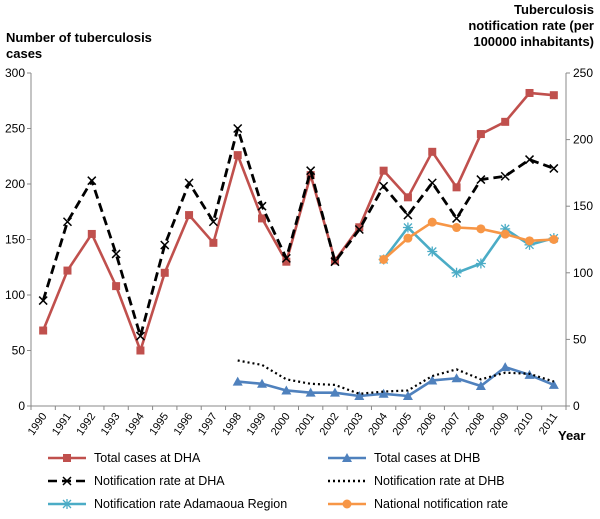 The height and width of the screenshot is (519, 600). What do you see at coordinates (159, 424) in the screenshot?
I see `x-tick-label: 1995` at bounding box center [159, 424].